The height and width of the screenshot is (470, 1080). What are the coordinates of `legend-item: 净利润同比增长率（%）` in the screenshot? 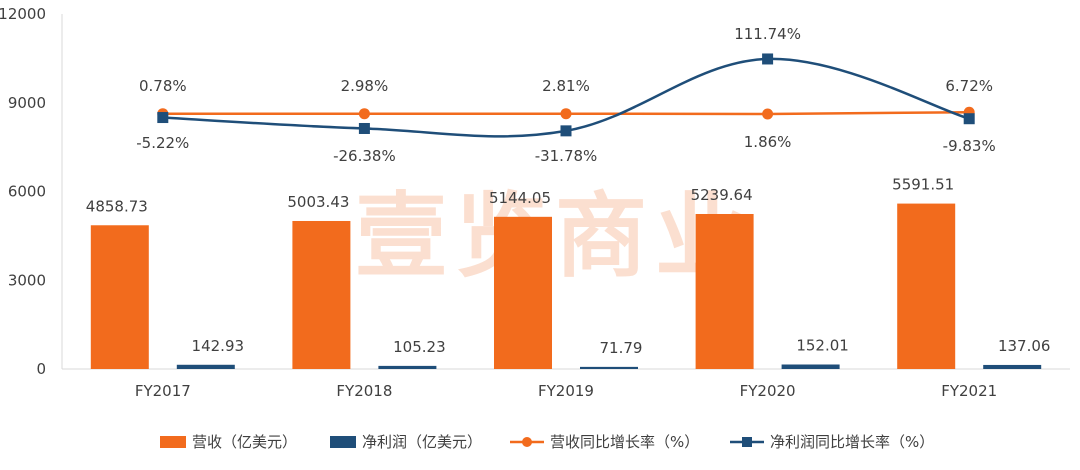 It's located at (832, 442).